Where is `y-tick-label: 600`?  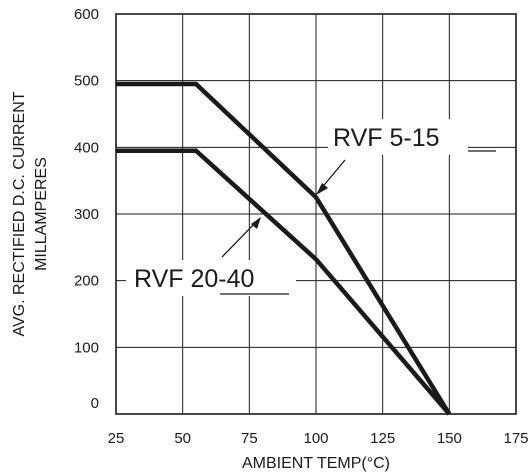 y-tick-label: 600 is located at coordinates (86, 14).